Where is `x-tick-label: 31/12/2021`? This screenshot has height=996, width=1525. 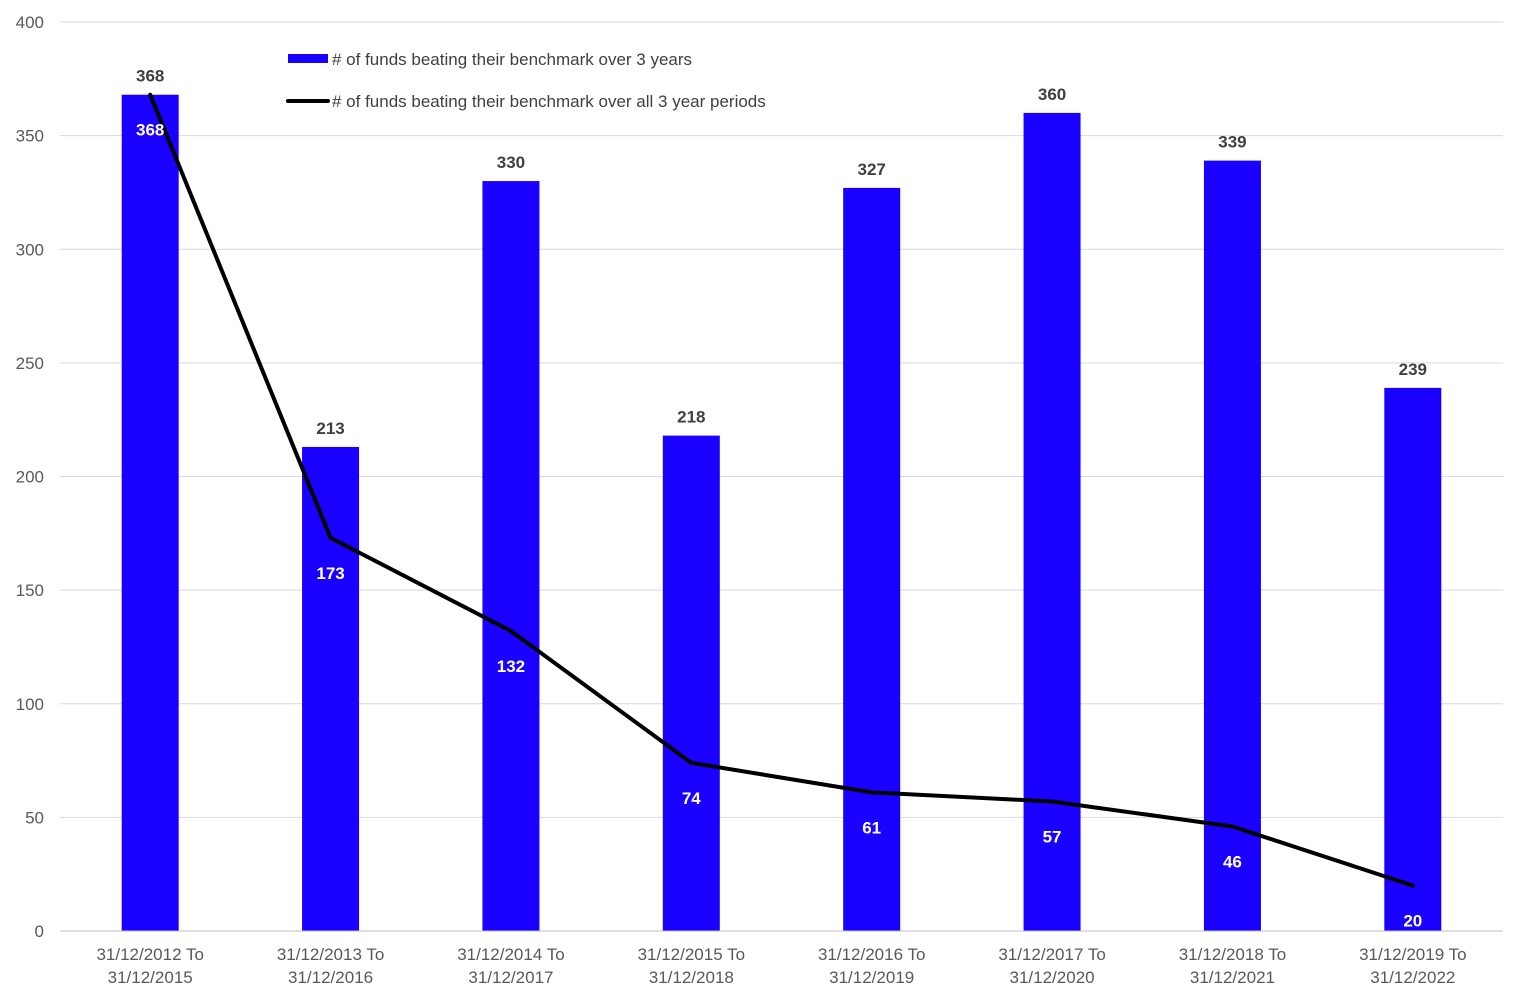 x-tick-label: 31/12/2021 is located at coordinates (1232, 977).